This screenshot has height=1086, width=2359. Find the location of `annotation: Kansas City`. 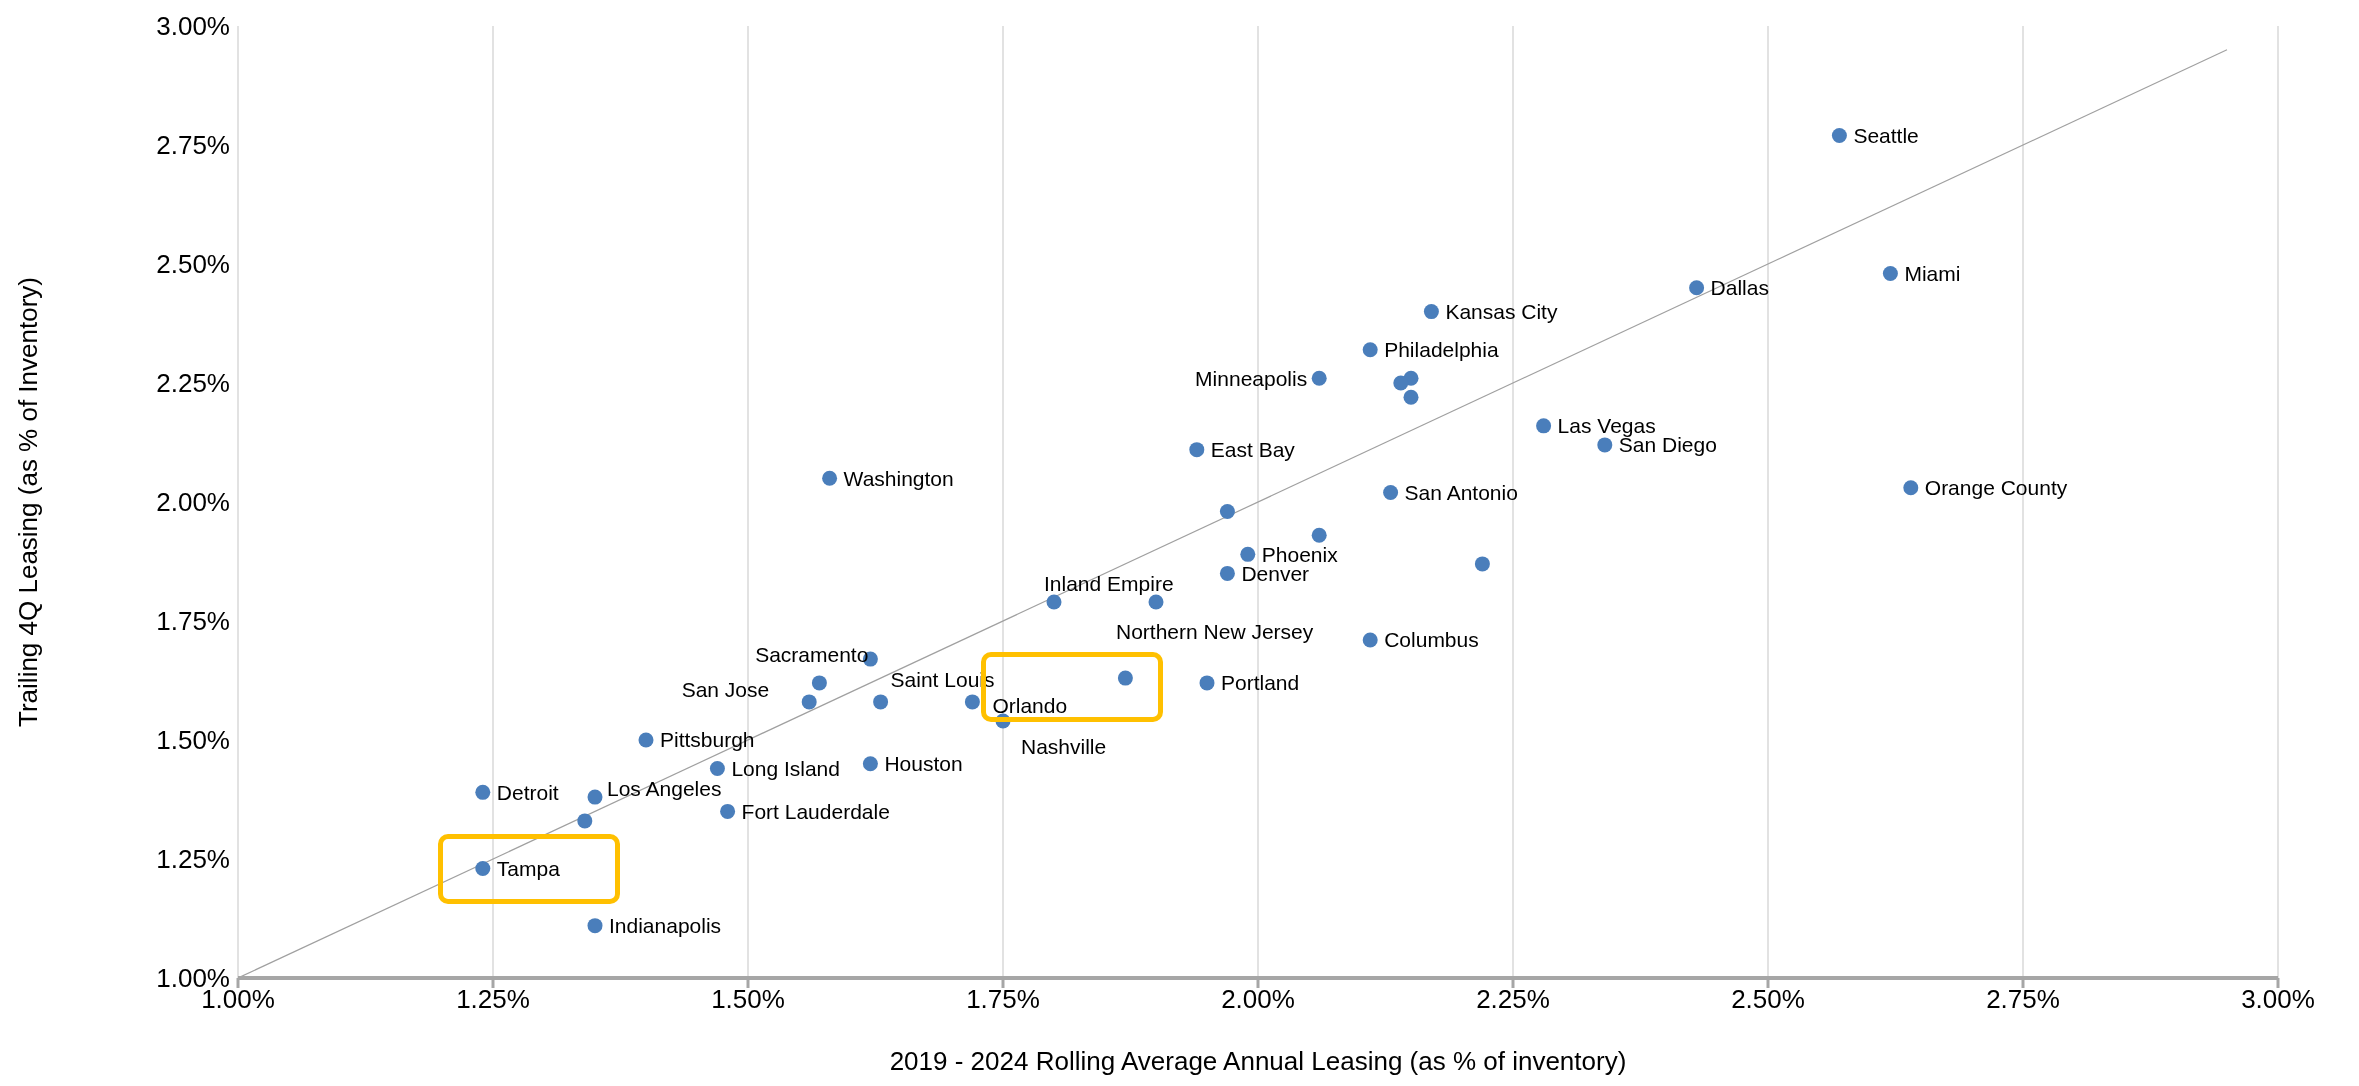

annotation: Kansas City is located at coordinates (1501, 311).